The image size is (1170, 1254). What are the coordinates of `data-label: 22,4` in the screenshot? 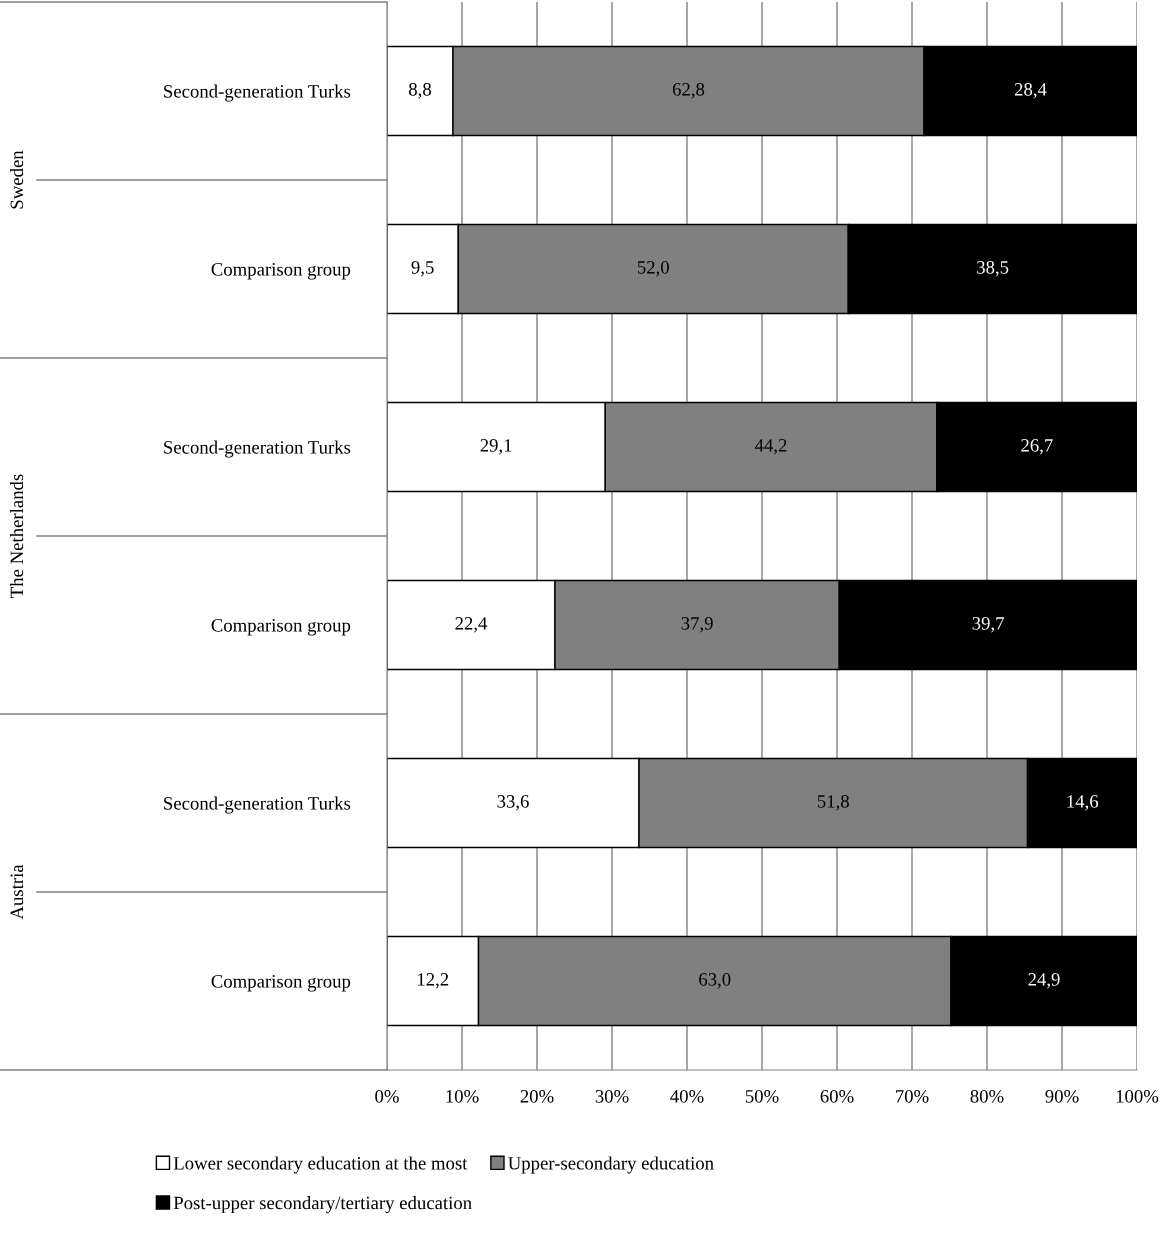 It's located at (471, 625).